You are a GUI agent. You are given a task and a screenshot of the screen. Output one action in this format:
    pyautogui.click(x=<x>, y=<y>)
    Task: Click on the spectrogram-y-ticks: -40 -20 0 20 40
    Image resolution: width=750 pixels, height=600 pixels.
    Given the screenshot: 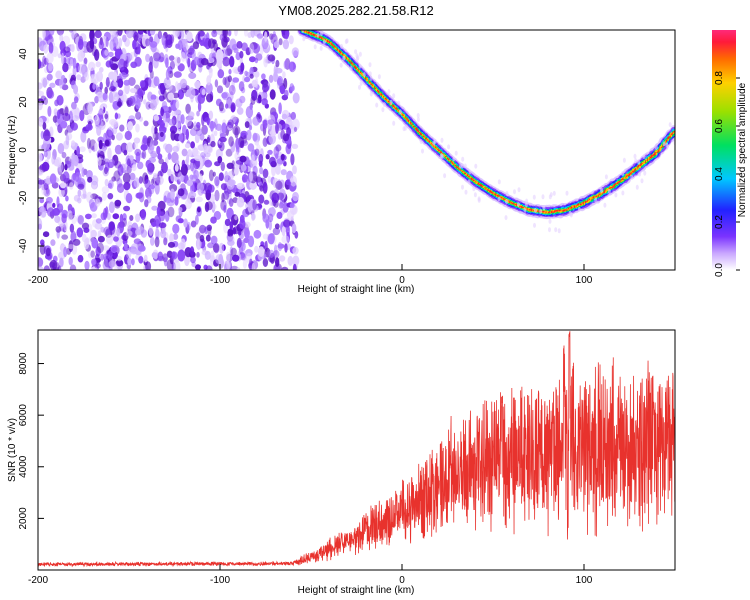 What is the action you would take?
    pyautogui.click(x=31, y=150)
    